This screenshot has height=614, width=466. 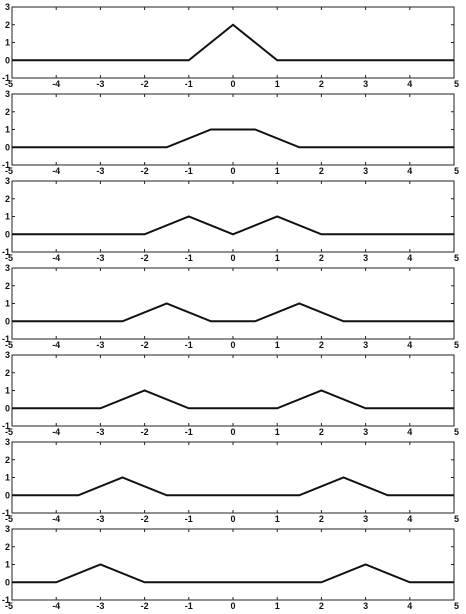 I want to click on chart-panel-2: -5 -4 -3 -2 -1 0 1 2 3 4 5 -1 0 1 2 3, so click(x=230, y=132).